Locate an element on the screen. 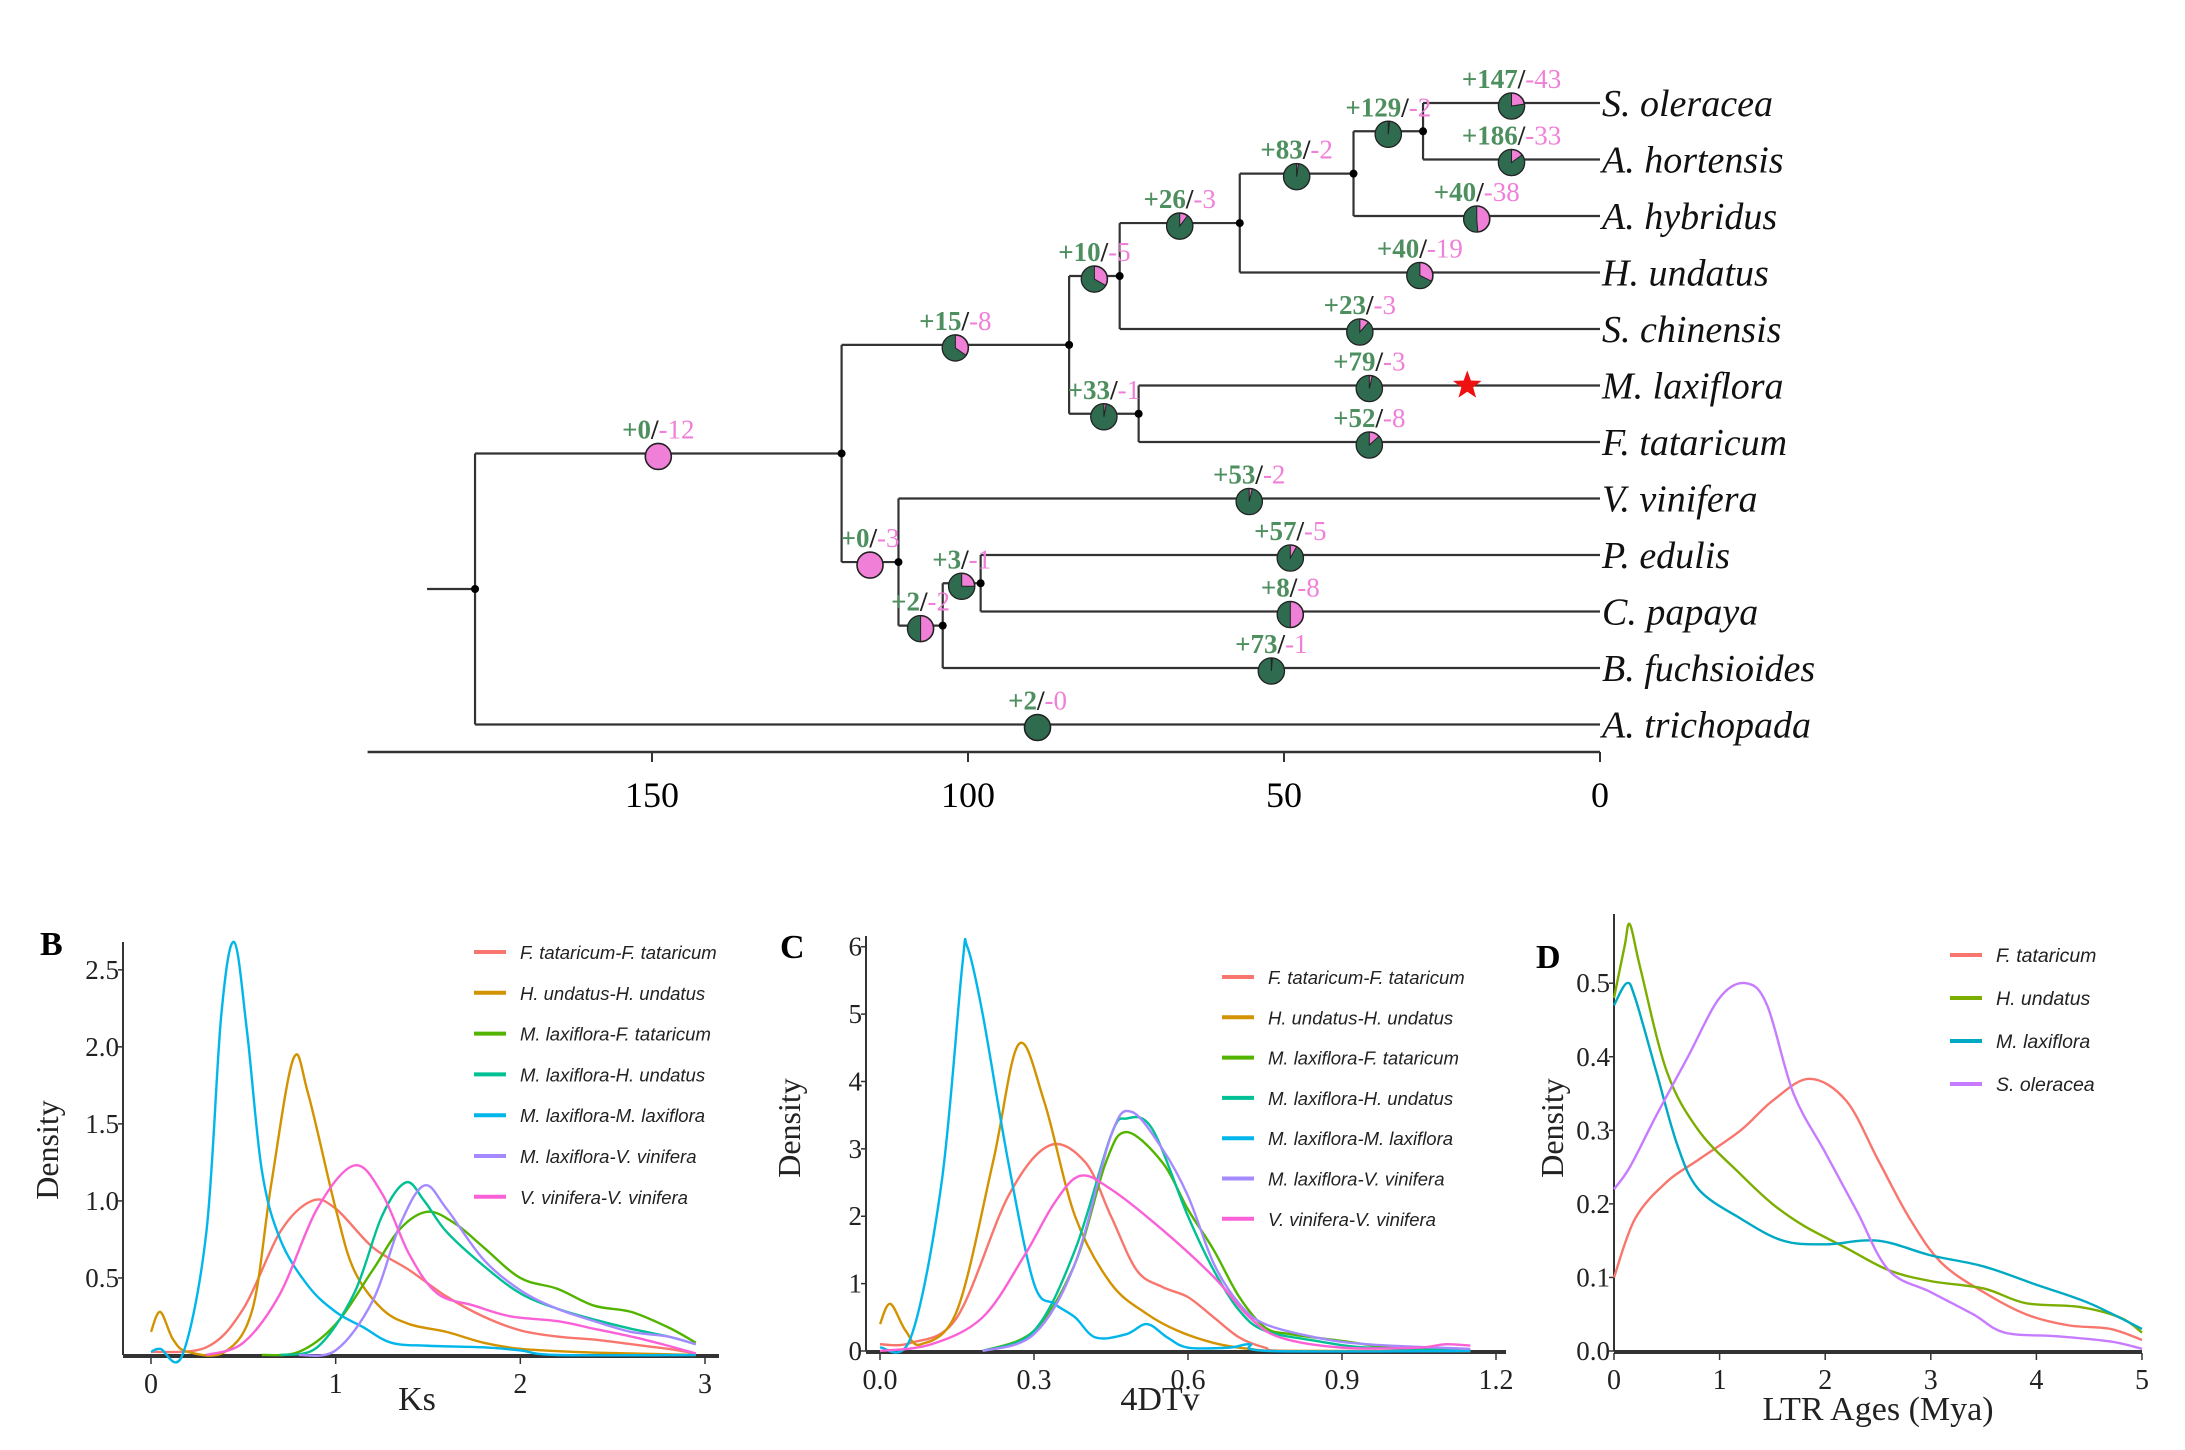 The image size is (2185, 1450). x-tick-label: 0.9 is located at coordinates (1342, 1380).